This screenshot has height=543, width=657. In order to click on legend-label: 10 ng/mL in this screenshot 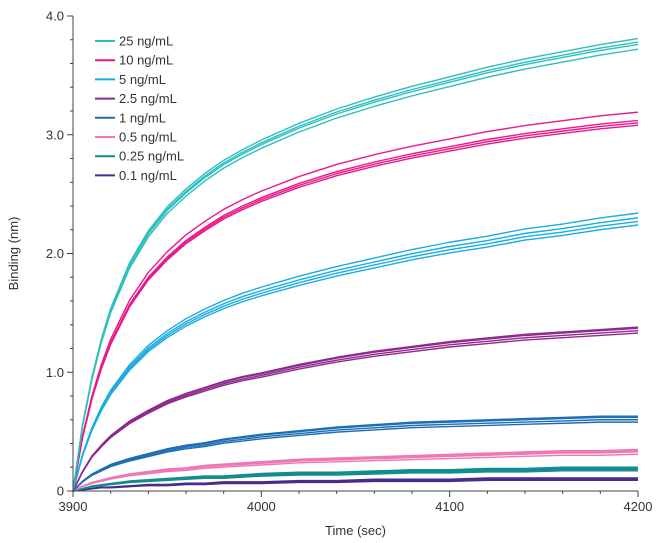, I will do `click(146, 60)`.